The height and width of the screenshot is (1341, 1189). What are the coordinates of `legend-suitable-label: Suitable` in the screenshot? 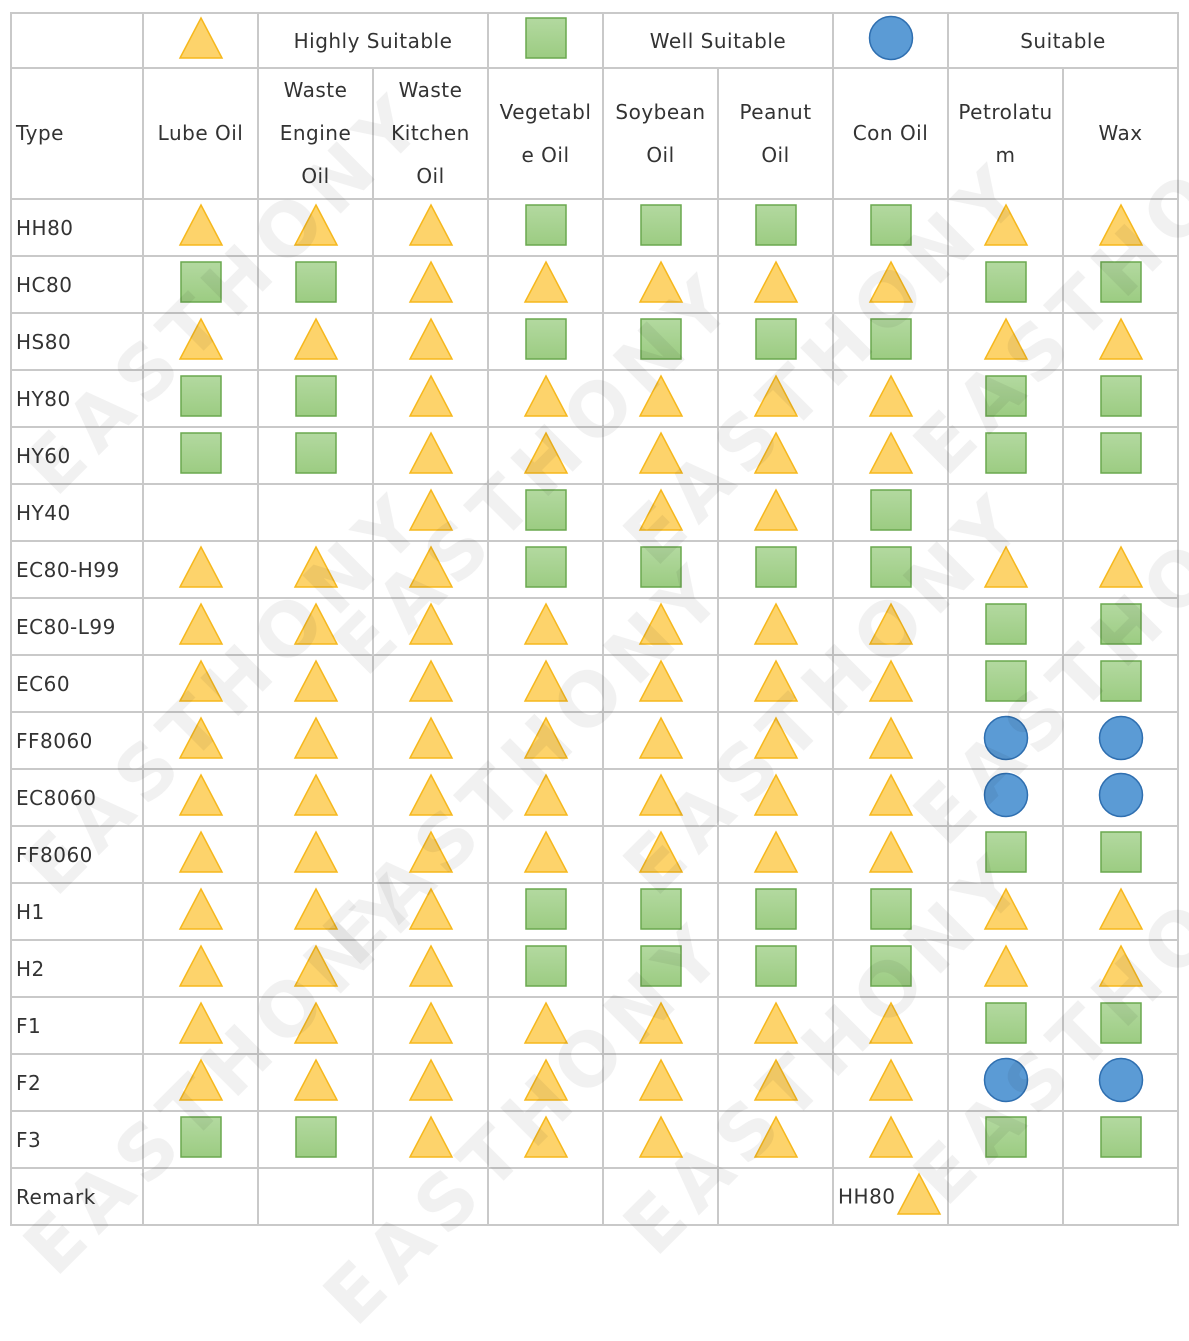 It's located at (1063, 40).